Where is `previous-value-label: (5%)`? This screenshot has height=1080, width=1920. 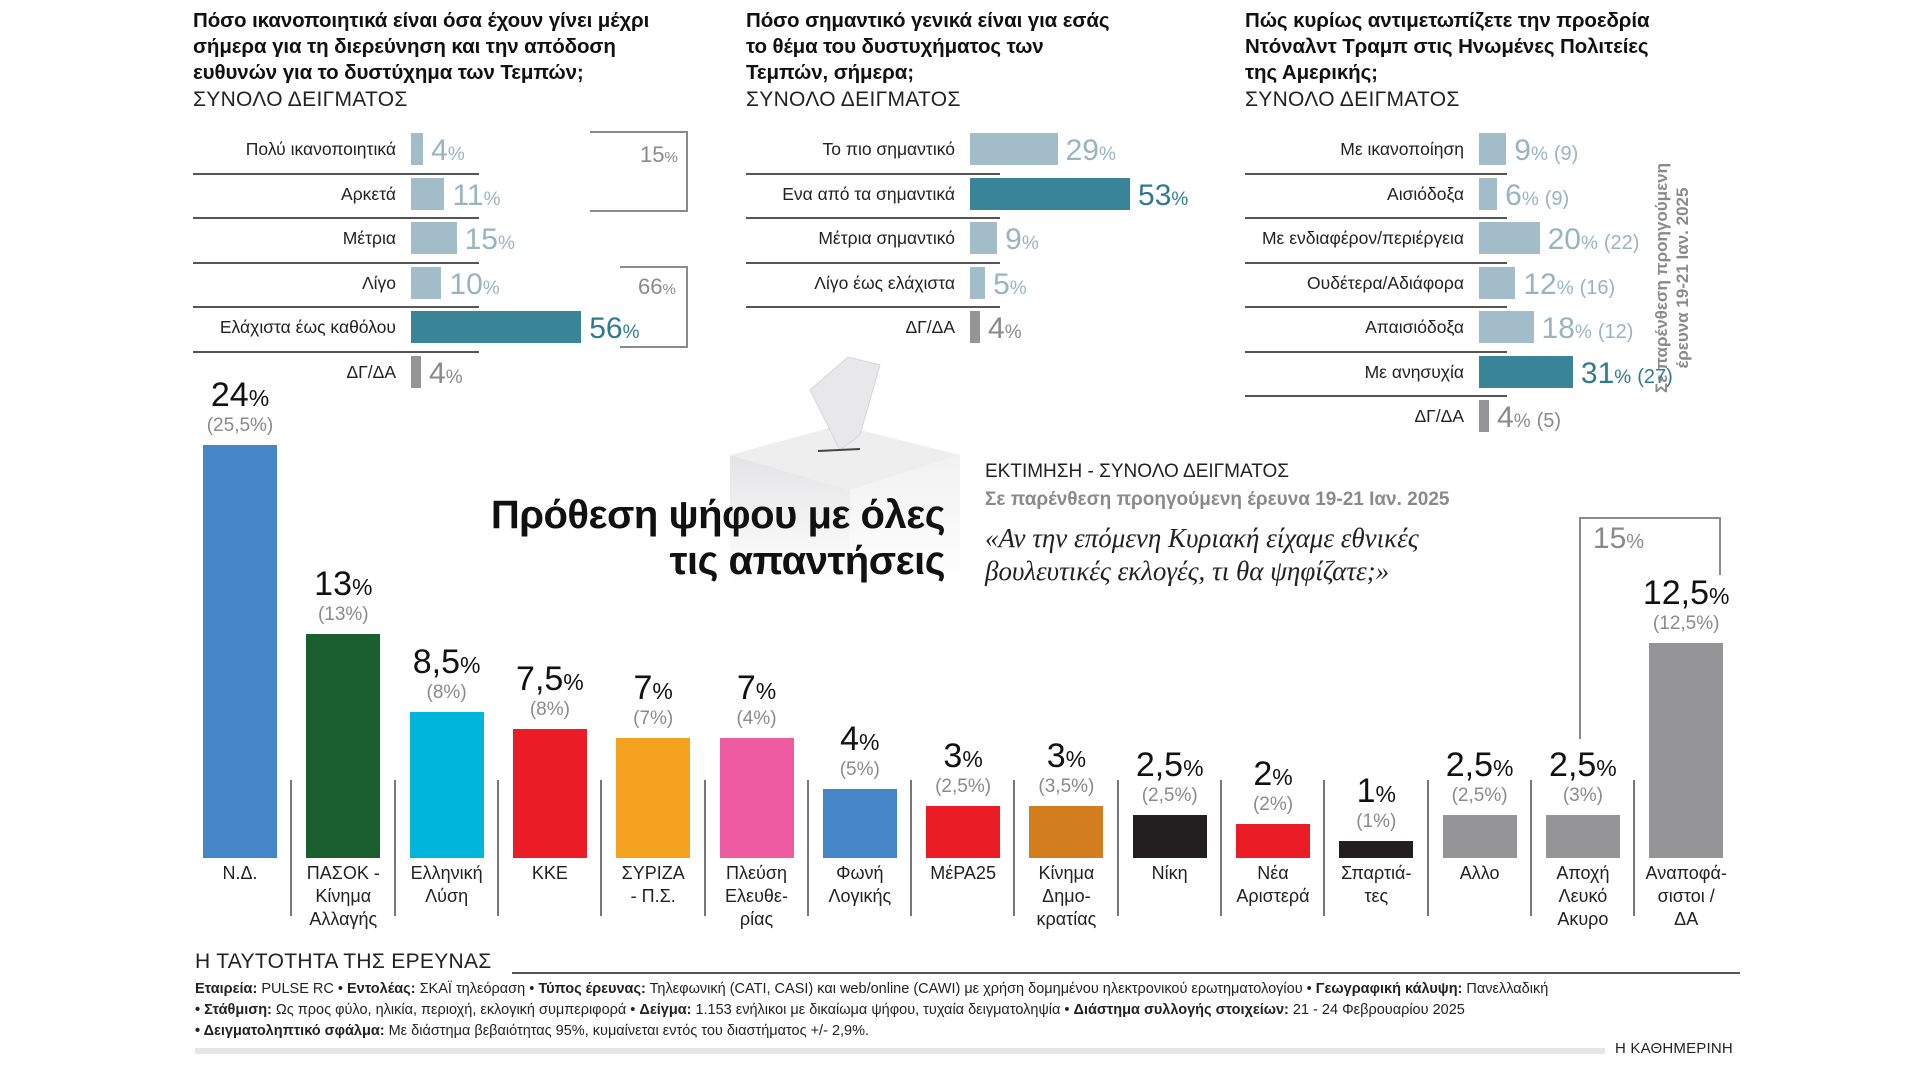
previous-value-label: (5%) is located at coordinates (859, 770).